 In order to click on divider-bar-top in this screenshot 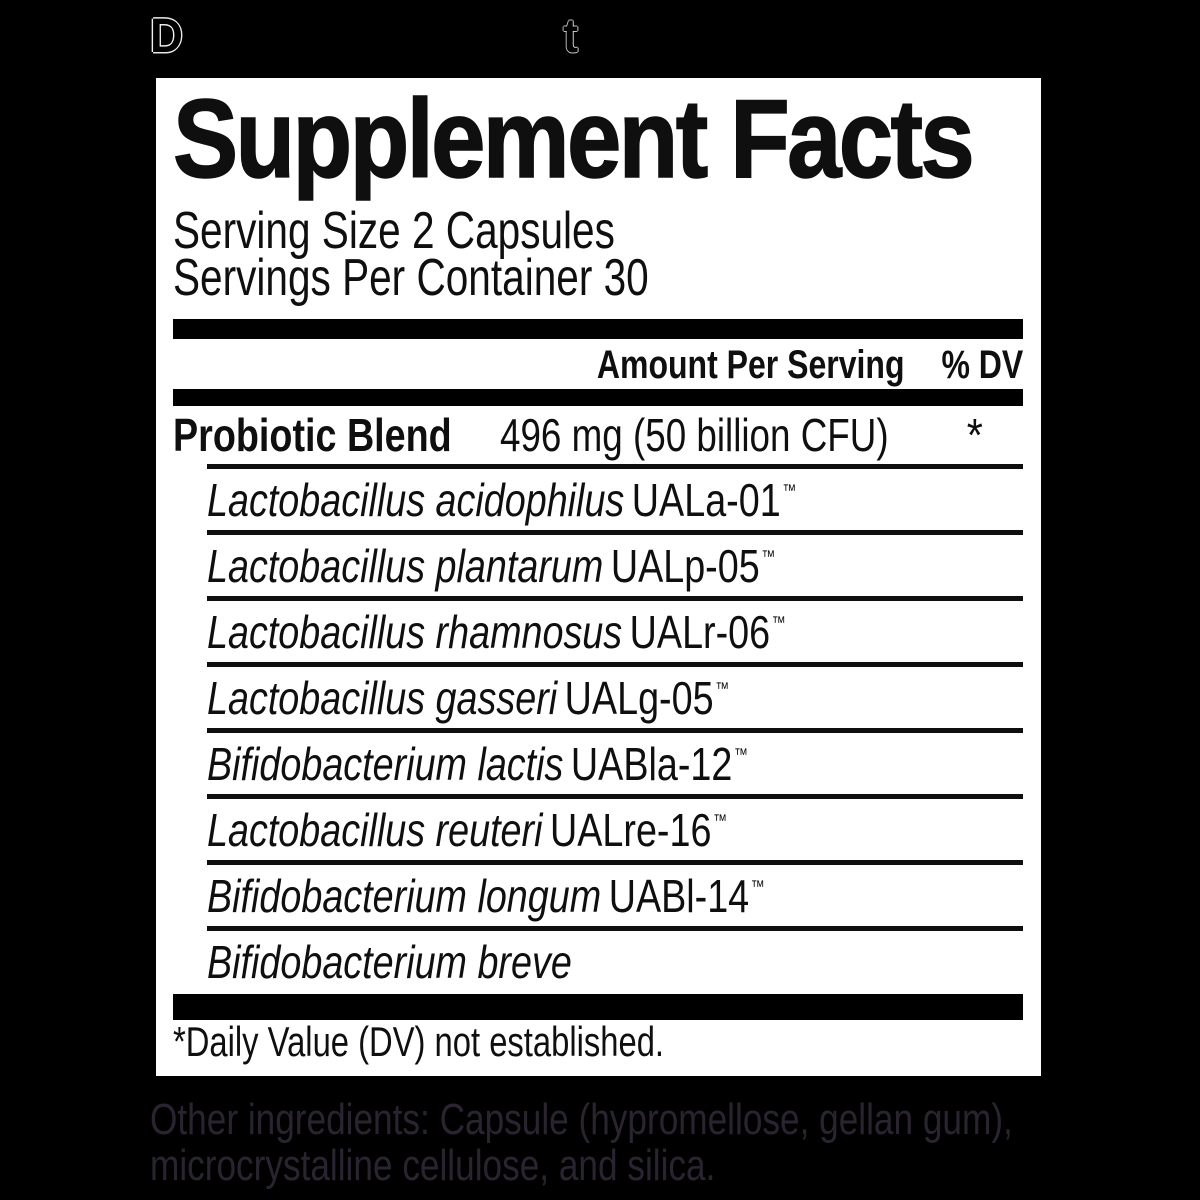, I will do `click(598, 329)`.